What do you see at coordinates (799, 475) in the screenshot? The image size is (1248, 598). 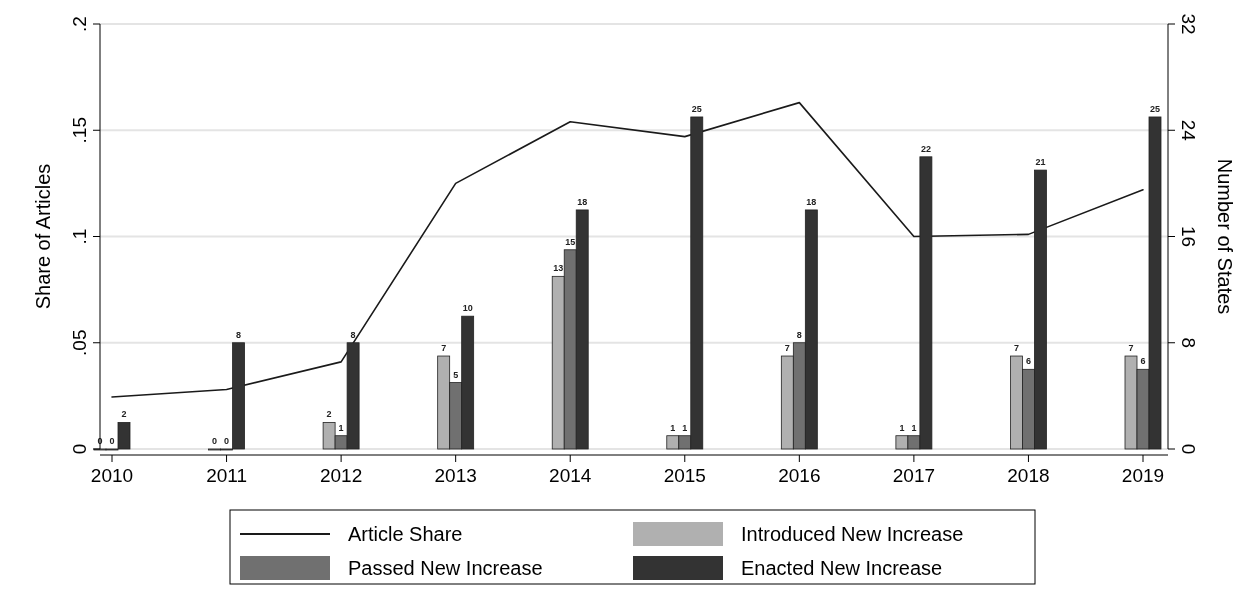 I see `x-tick-label: 2016` at bounding box center [799, 475].